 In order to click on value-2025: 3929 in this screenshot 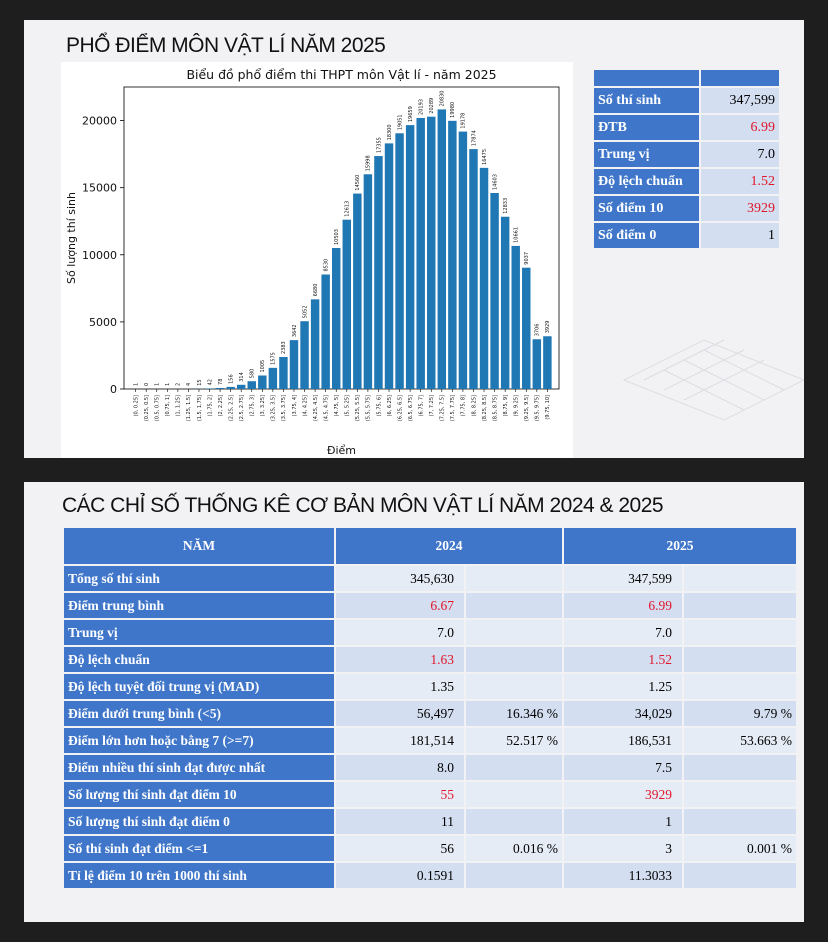, I will do `click(623, 794)`.